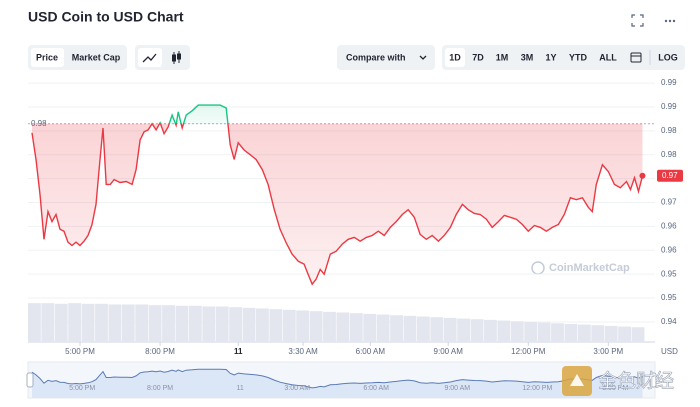  I want to click on navigator-label: 6:00 AM, so click(376, 388).